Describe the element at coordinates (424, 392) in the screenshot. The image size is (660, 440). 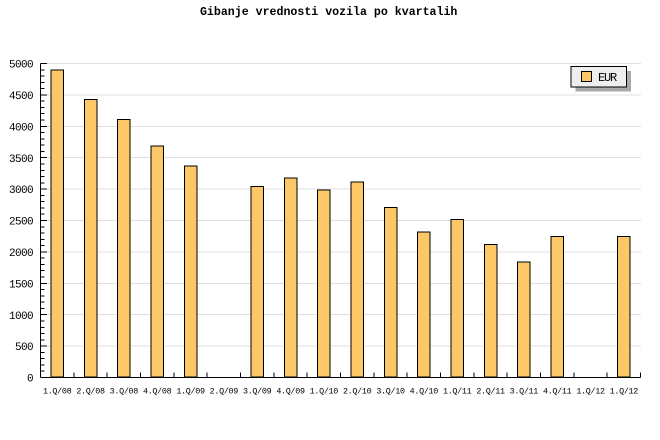
I see `svg-text: 4.Q/10` at that location.